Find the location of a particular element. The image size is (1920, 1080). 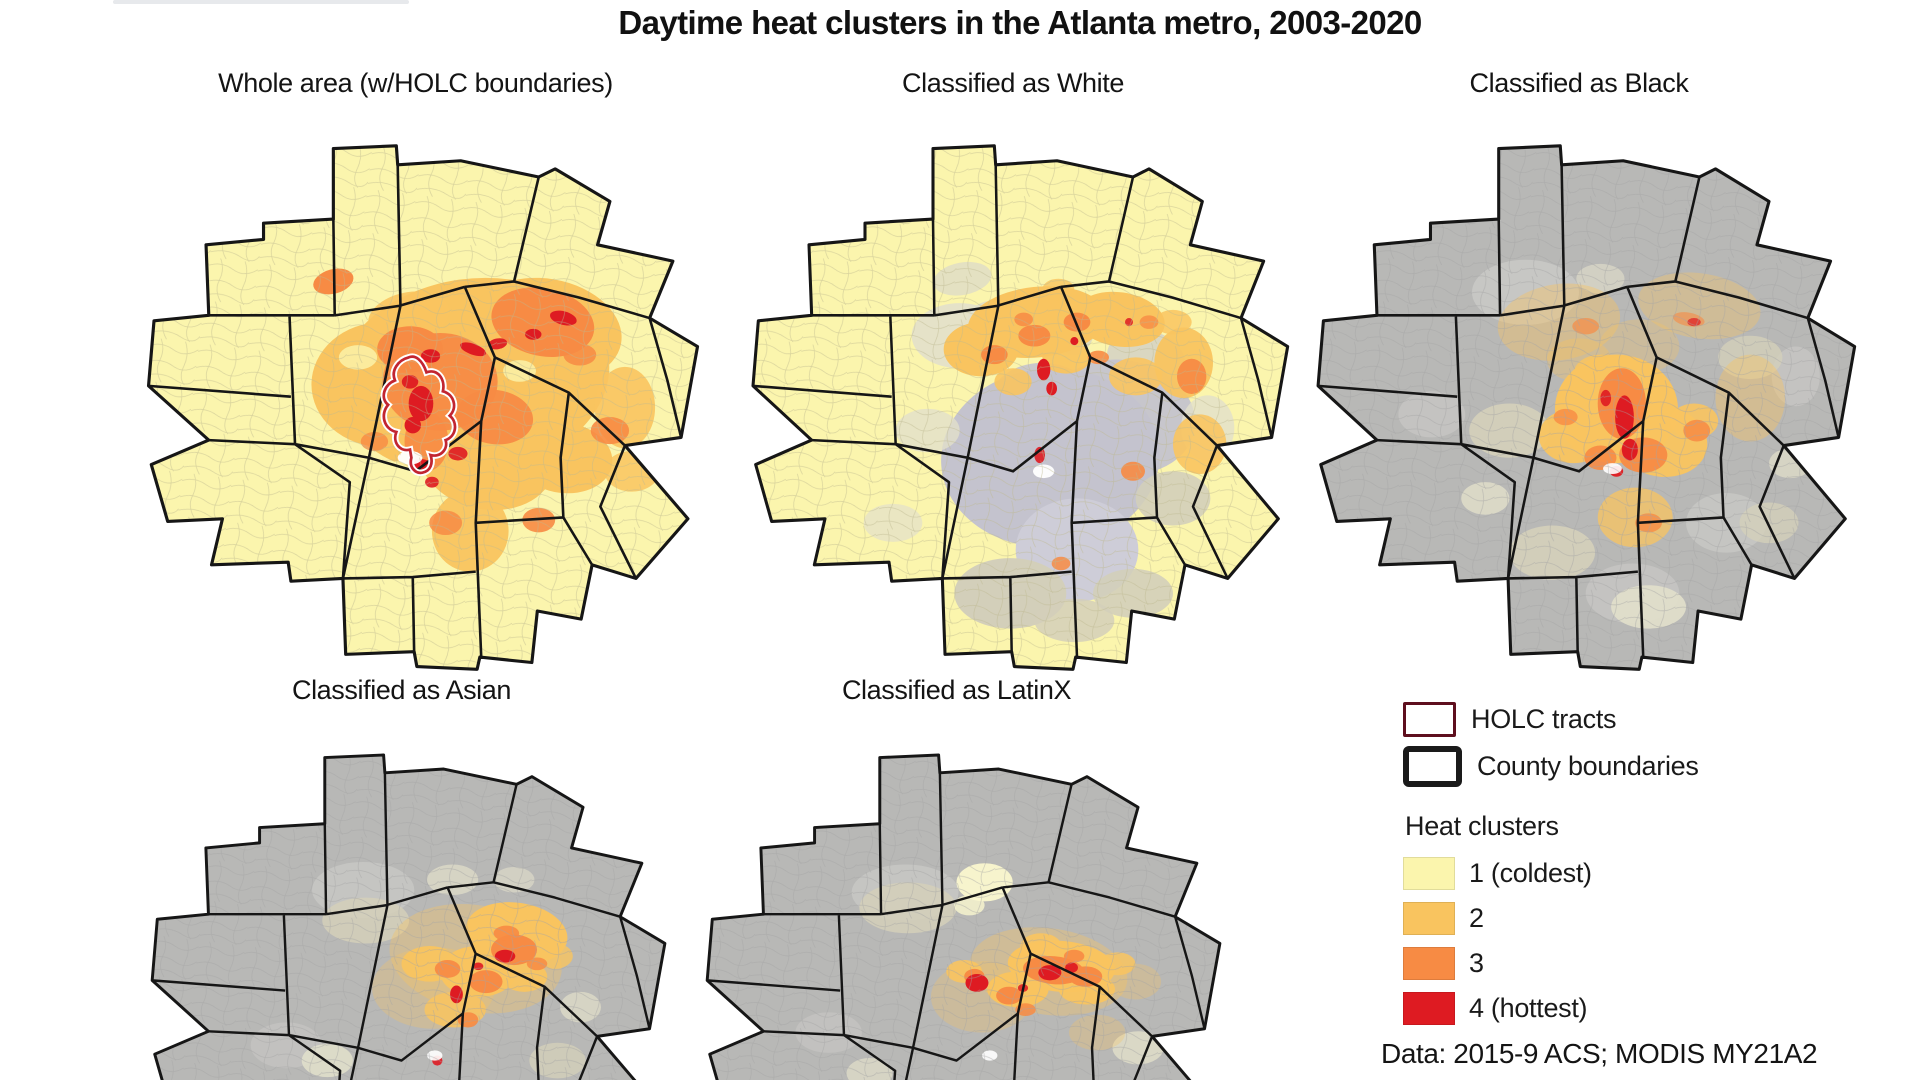

cluster-2-swatch is located at coordinates (1429, 918).